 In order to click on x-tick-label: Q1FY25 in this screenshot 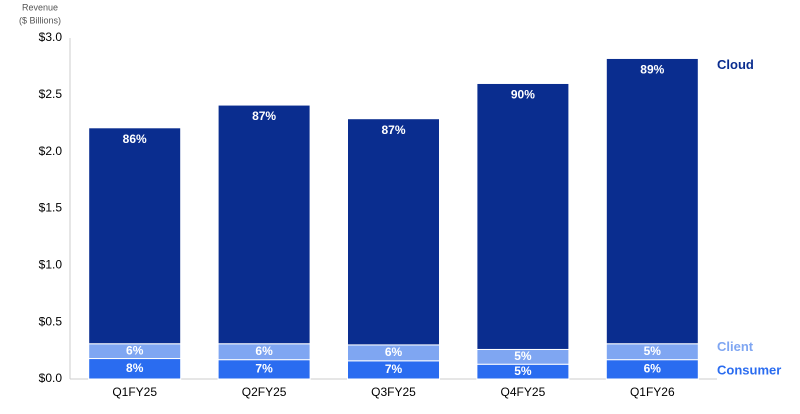, I will do `click(134, 392)`.